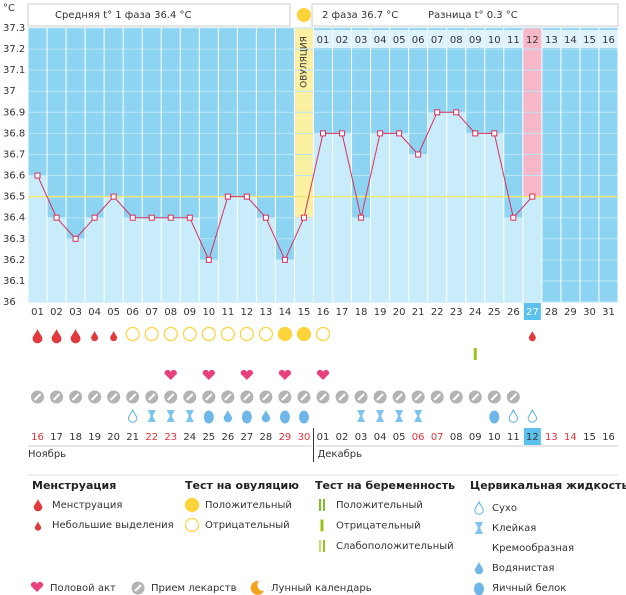  I want to click on legend-item: Отрицательный, so click(378, 526).